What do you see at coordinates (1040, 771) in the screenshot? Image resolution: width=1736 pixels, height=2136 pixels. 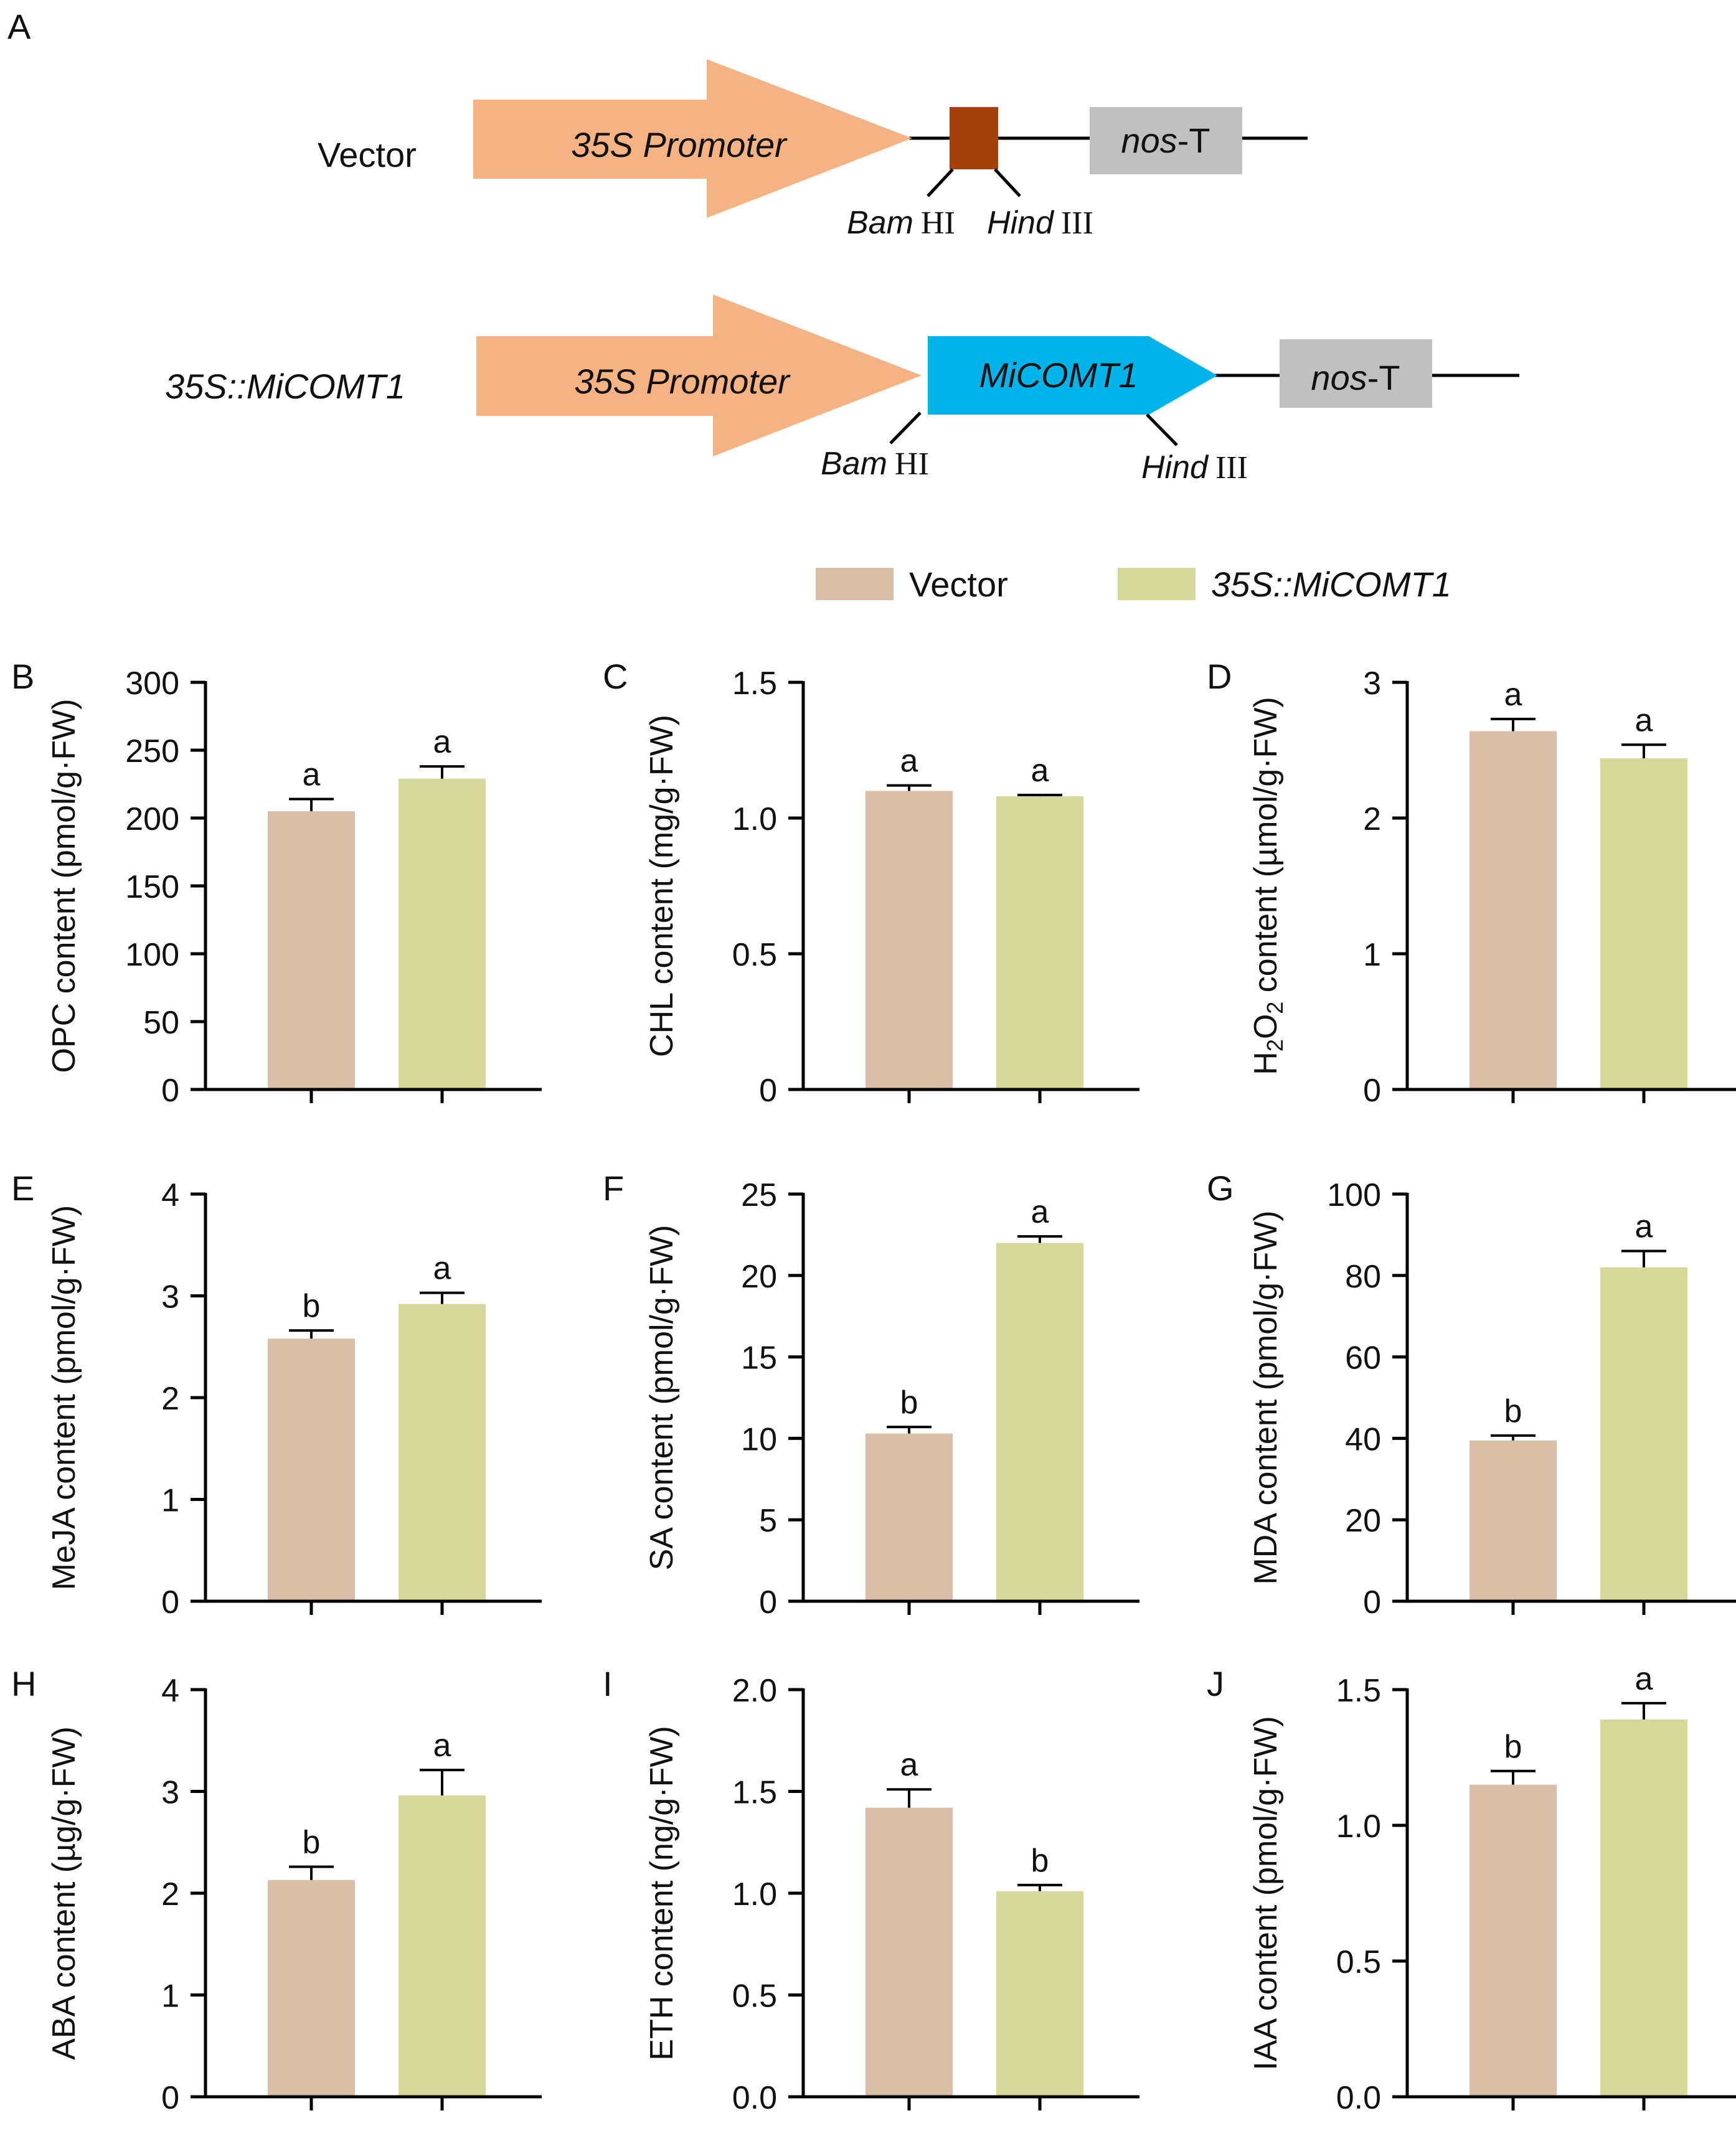 I see `sig-letter-c-1: a` at bounding box center [1040, 771].